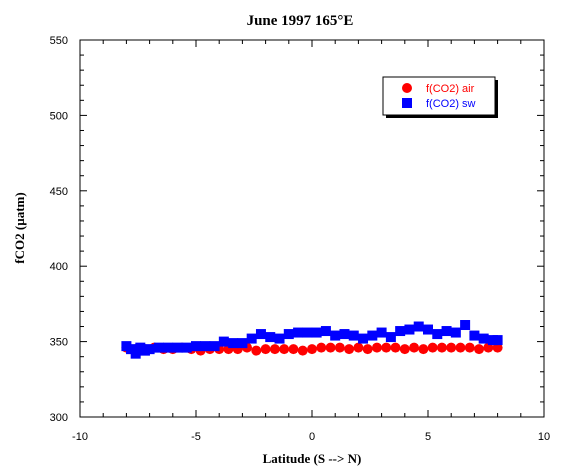 The width and height of the screenshot is (569, 472). I want to click on y-tick-label: 450, so click(59, 192).